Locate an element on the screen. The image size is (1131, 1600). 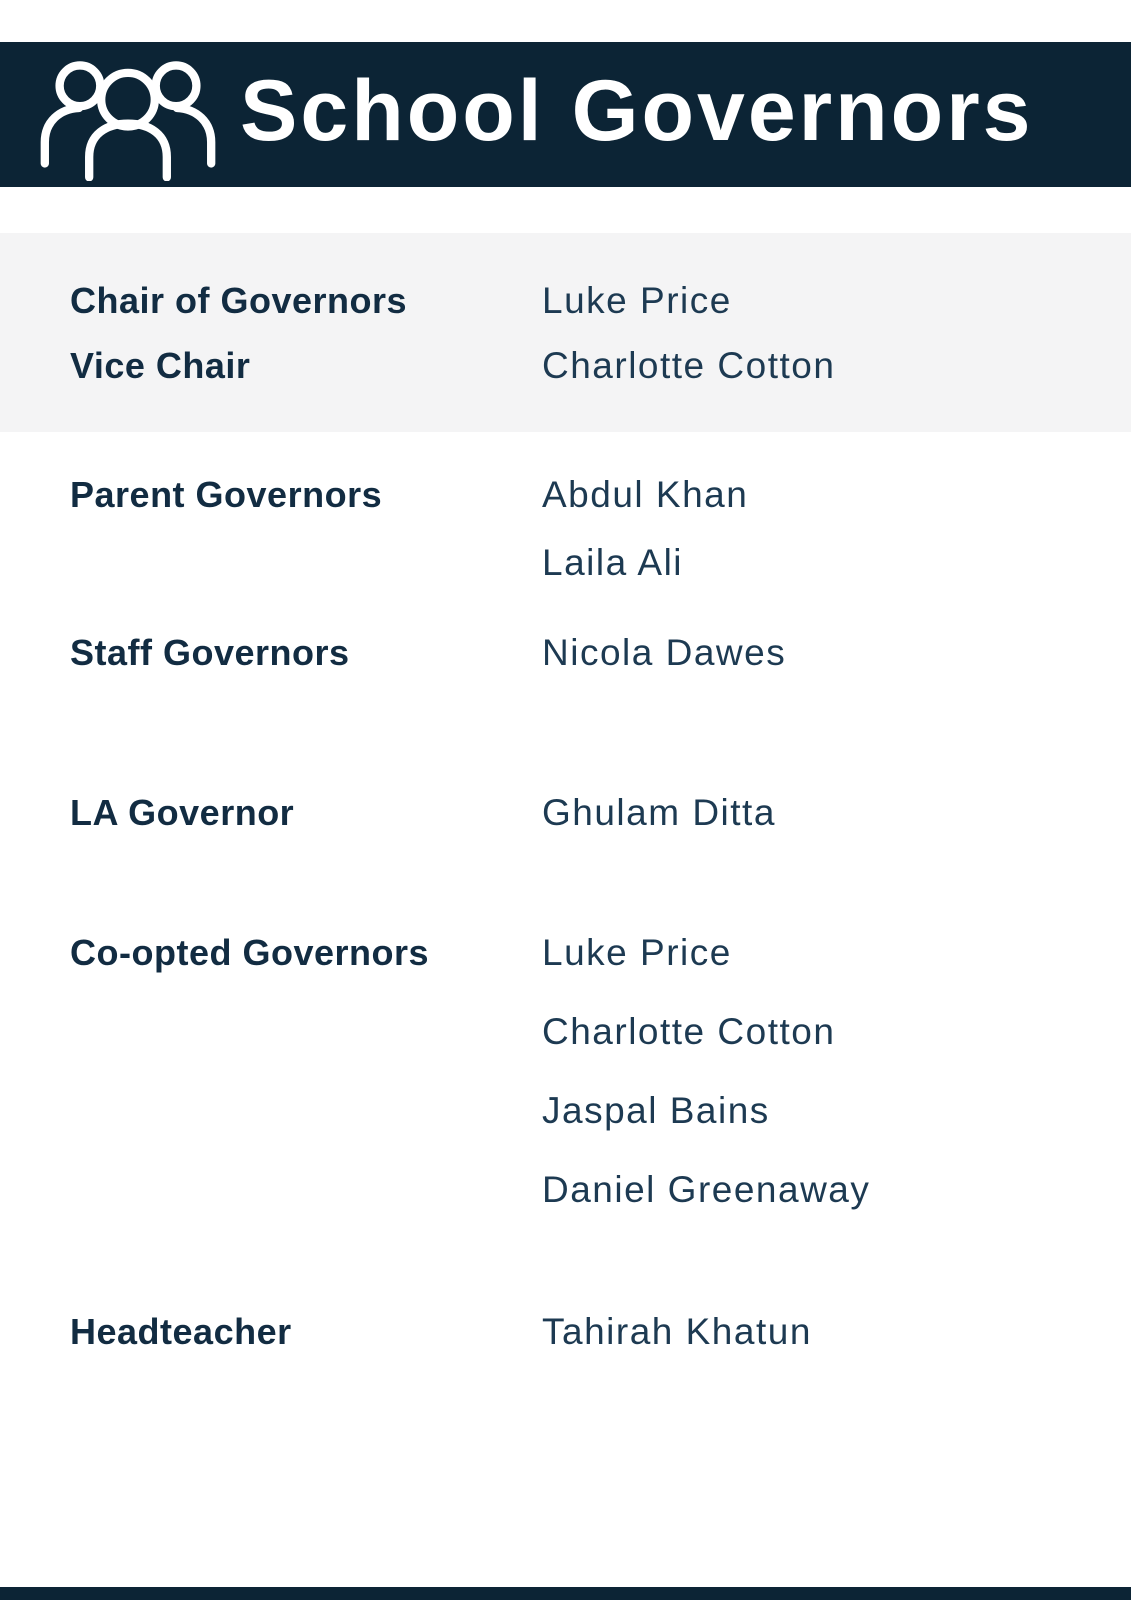
page-header: School Governors is located at coordinates (565, 114).